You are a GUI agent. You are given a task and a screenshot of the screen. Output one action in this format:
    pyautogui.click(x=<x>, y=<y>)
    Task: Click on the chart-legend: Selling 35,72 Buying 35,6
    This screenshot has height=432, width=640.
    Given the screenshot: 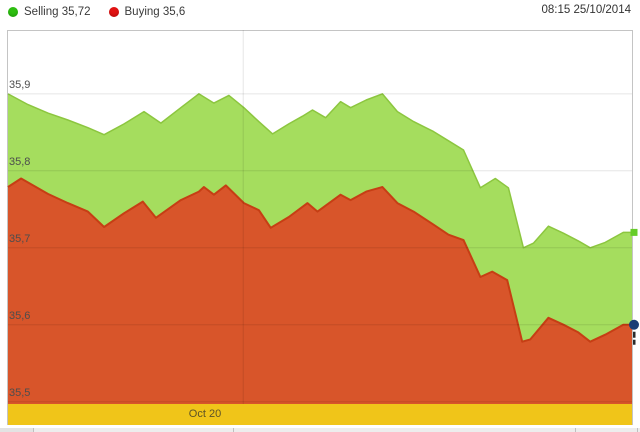 What is the action you would take?
    pyautogui.click(x=96, y=12)
    